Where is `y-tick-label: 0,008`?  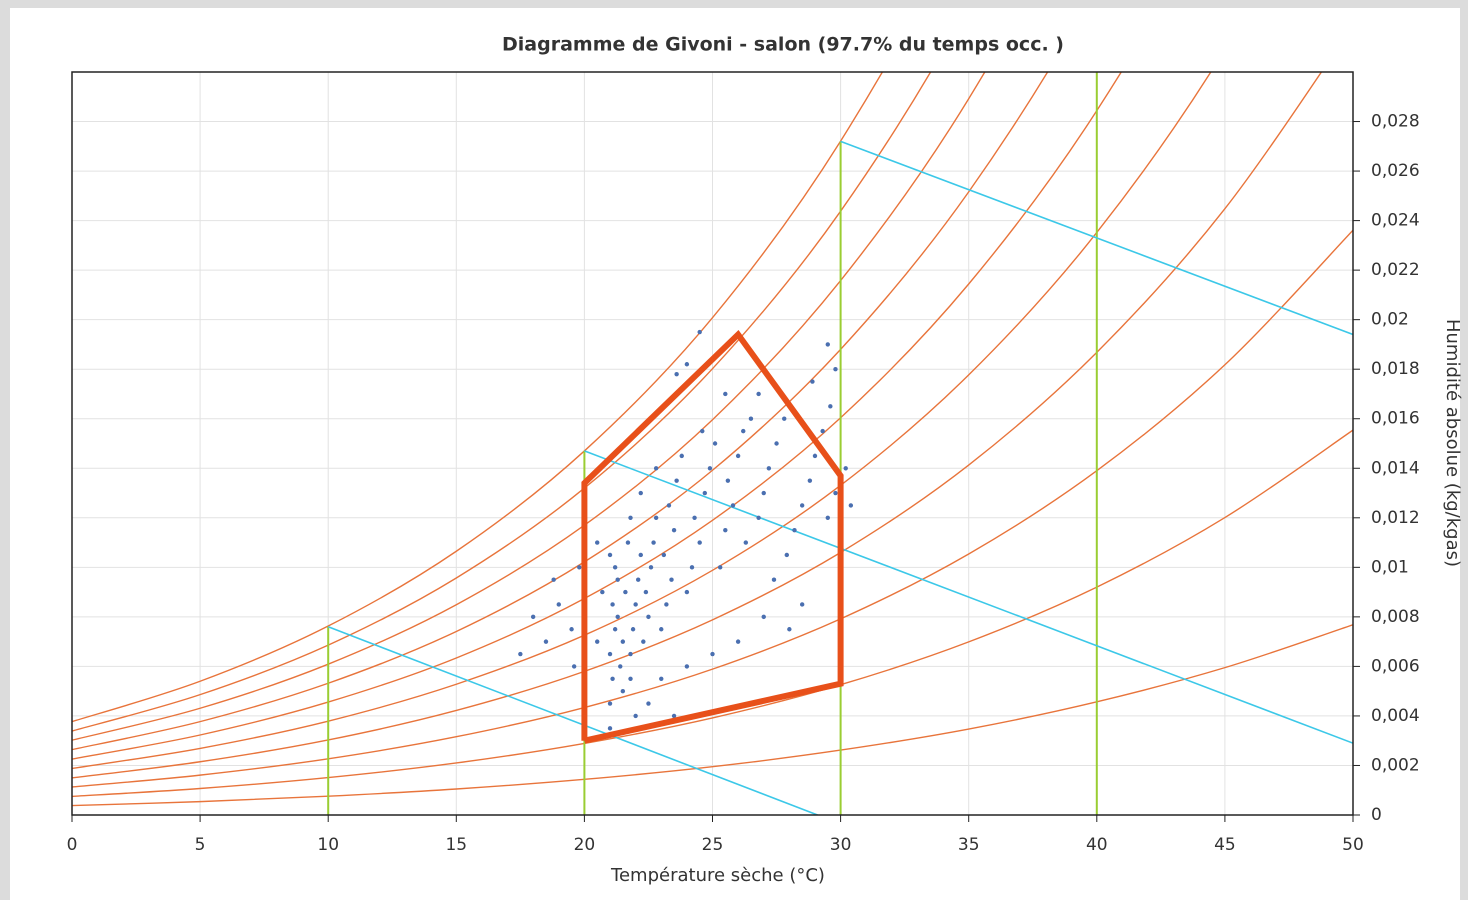
y-tick-label: 0,008 is located at coordinates (1395, 617).